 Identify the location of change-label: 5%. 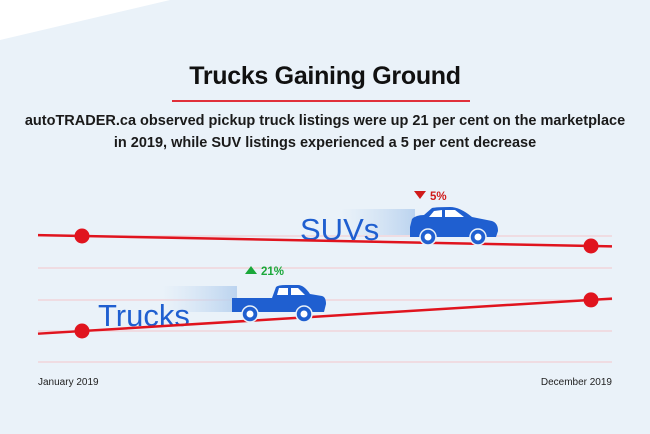
(438, 197).